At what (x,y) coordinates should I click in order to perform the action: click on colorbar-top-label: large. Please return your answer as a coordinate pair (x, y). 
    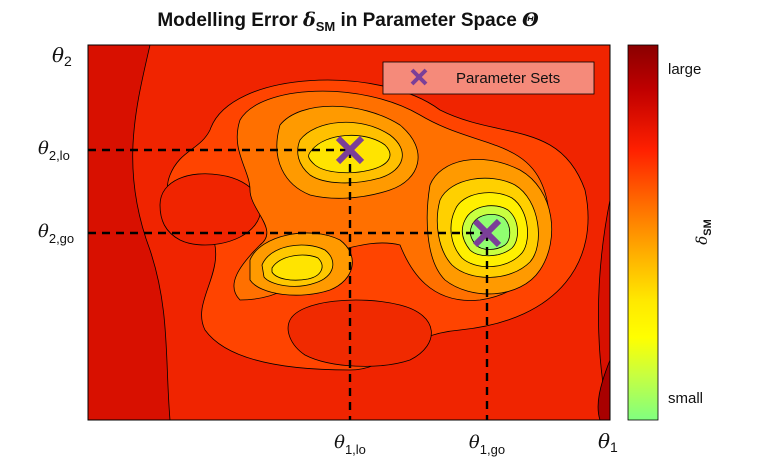
    Looking at the image, I should click on (684, 69).